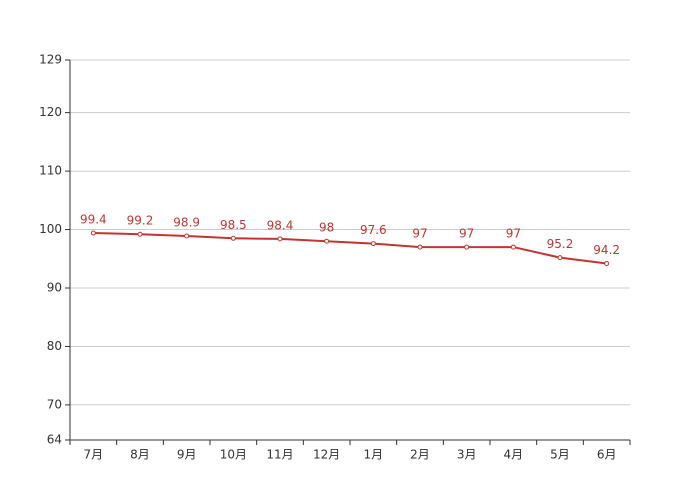 The height and width of the screenshot is (500, 700). What do you see at coordinates (187, 455) in the screenshot?
I see `x-tick-label: 9月` at bounding box center [187, 455].